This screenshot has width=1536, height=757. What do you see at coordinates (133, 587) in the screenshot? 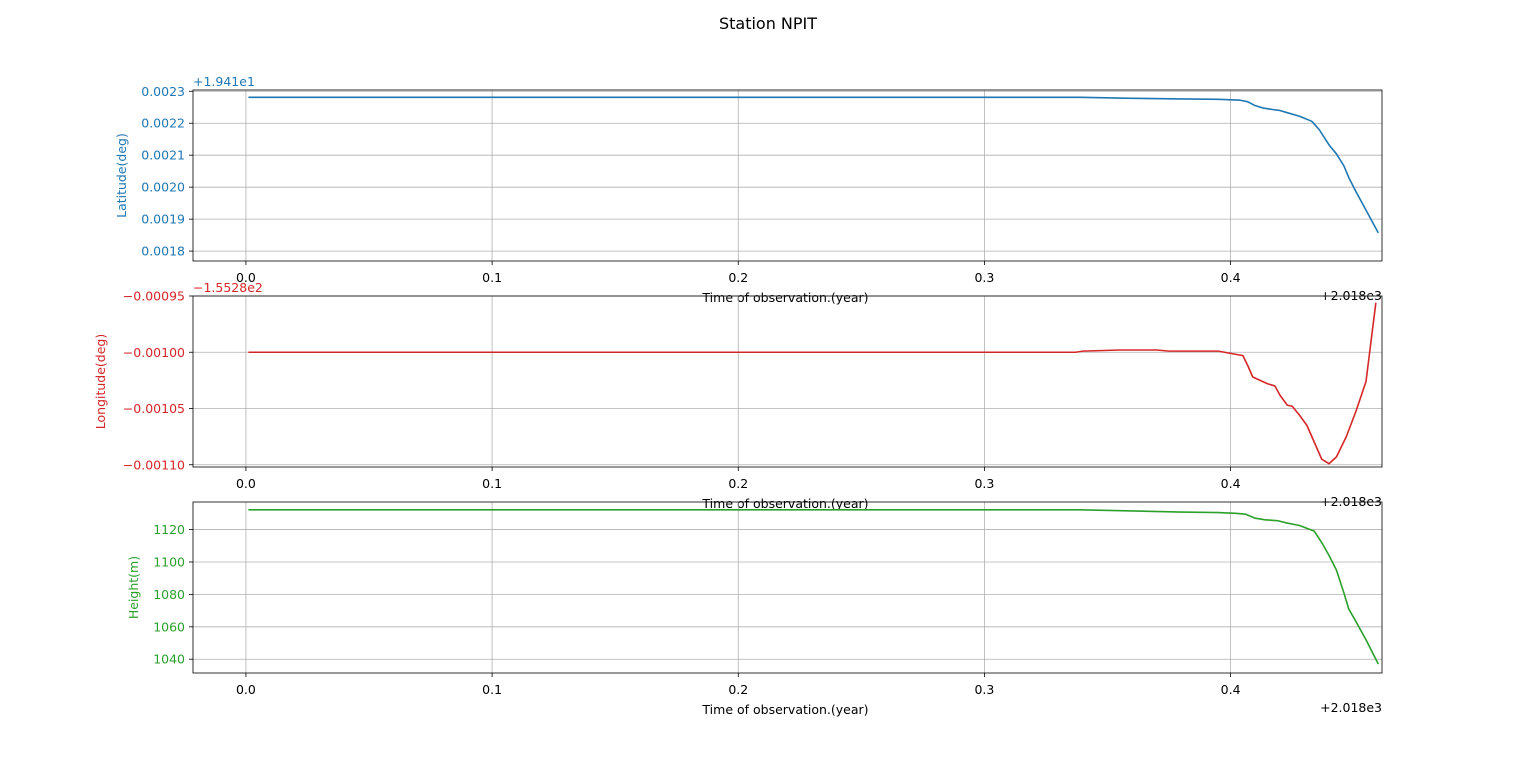
I see `height-y-axis-label: Height(m)` at bounding box center [133, 587].